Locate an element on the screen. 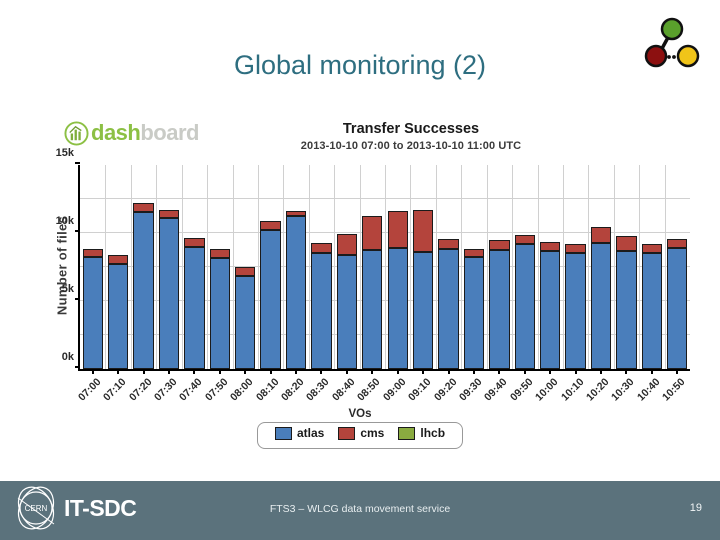 The width and height of the screenshot is (720, 540). dashboard-wordmark: dashboard is located at coordinates (145, 133).